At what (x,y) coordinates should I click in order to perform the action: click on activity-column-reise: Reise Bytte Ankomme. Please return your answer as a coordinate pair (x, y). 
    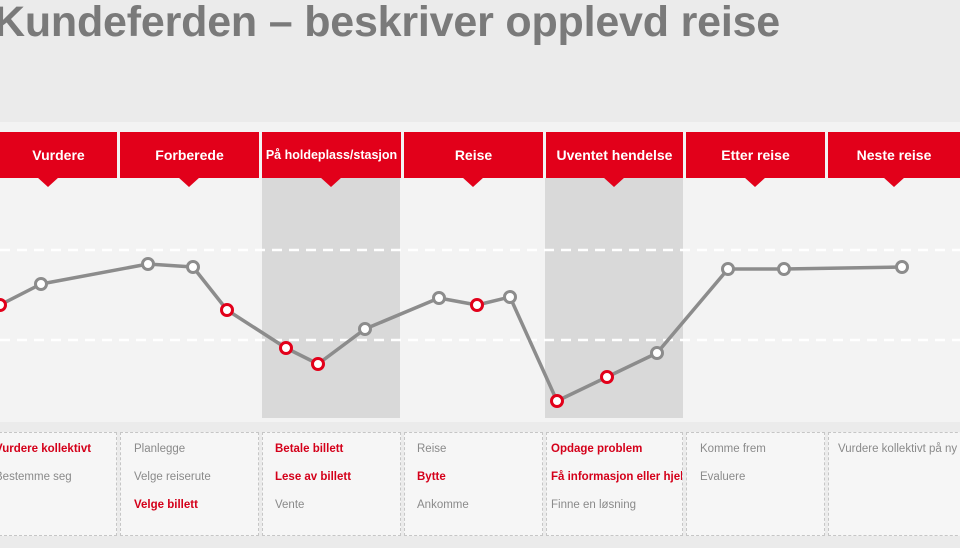
    Looking at the image, I should click on (473, 484).